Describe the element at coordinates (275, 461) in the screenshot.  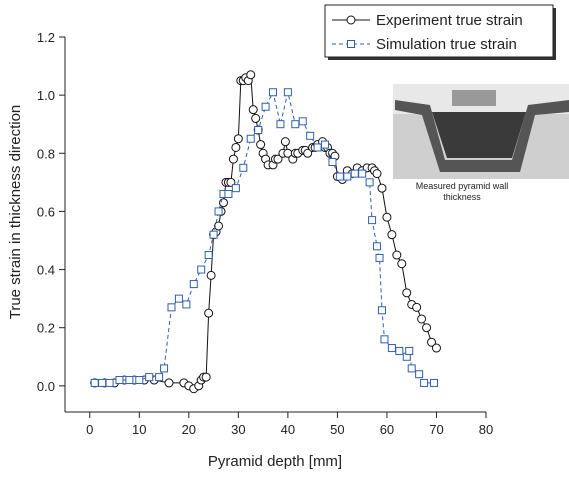
I see `x-axis-label: Pyramid depth [mm]` at that location.